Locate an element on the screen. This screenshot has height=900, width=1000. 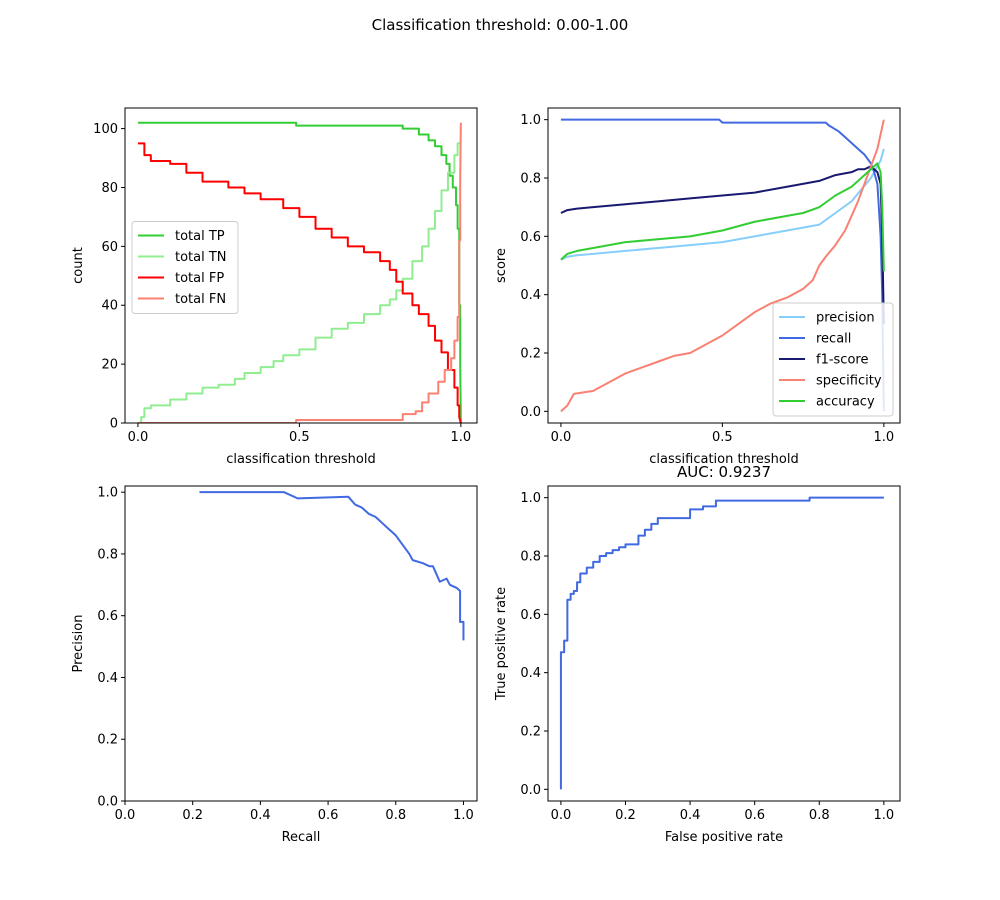
legend-label: specificity is located at coordinates (849, 381).